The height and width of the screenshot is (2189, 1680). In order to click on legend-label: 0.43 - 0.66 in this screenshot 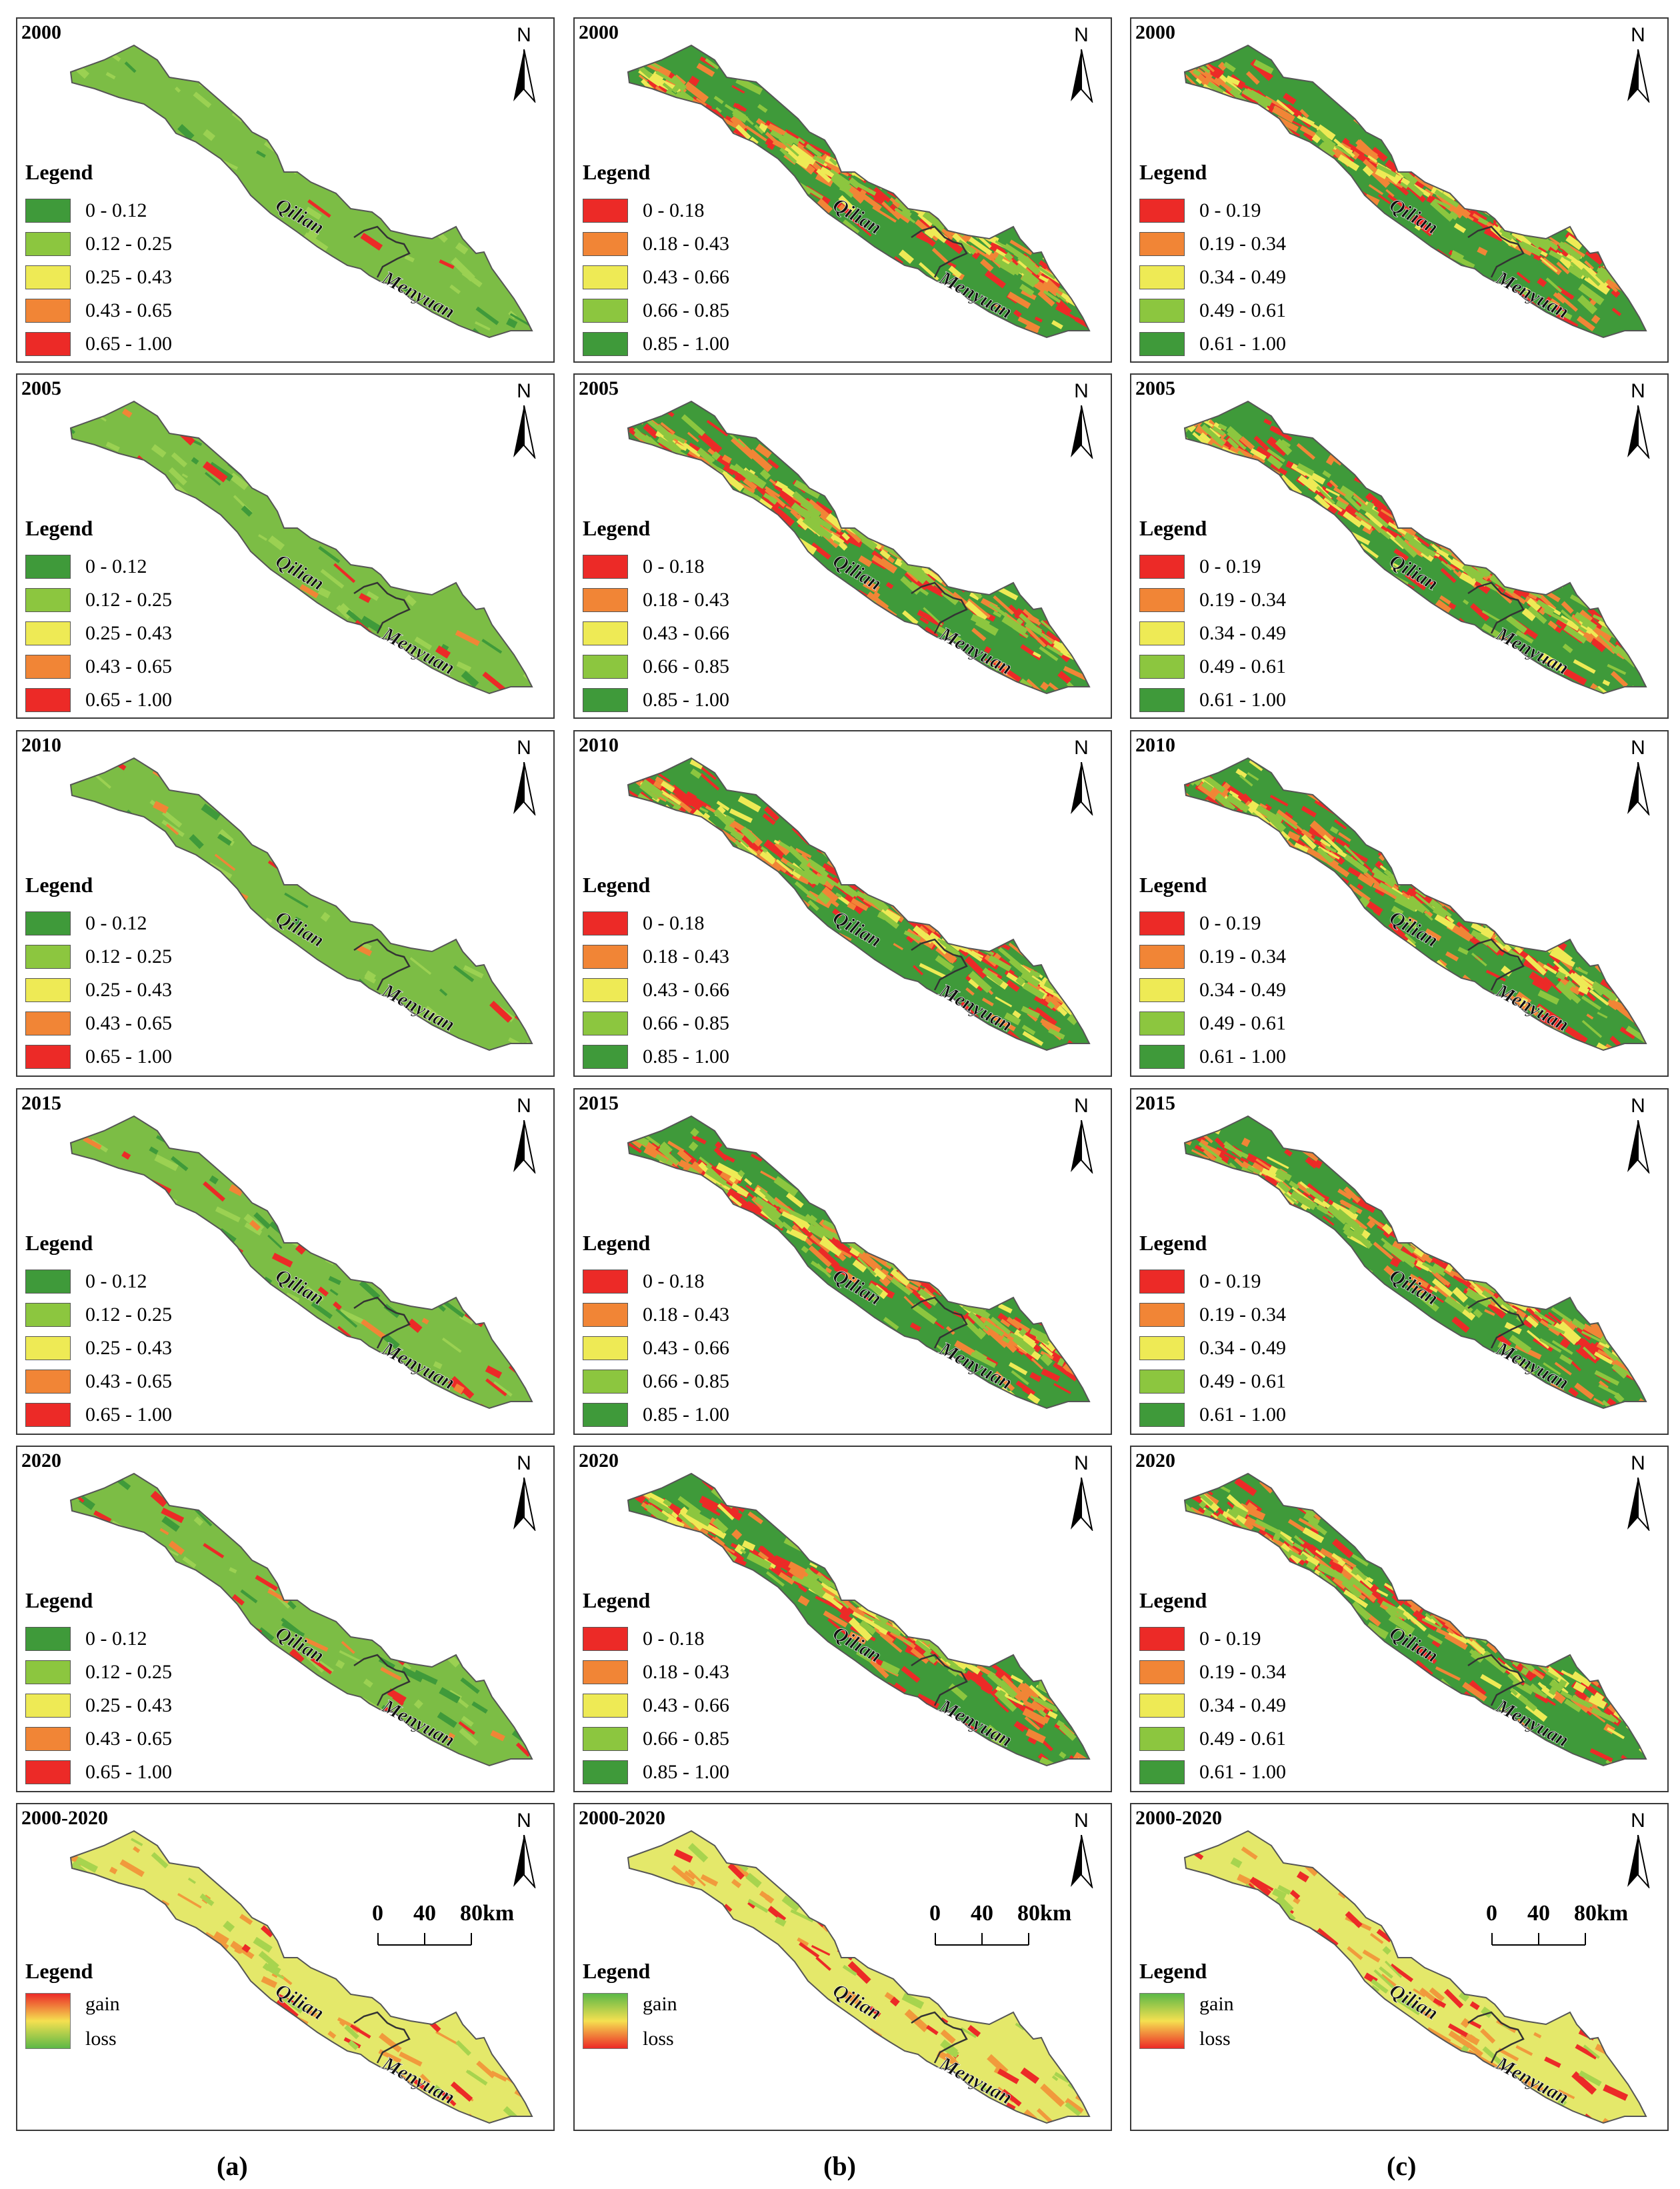, I will do `click(686, 633)`.